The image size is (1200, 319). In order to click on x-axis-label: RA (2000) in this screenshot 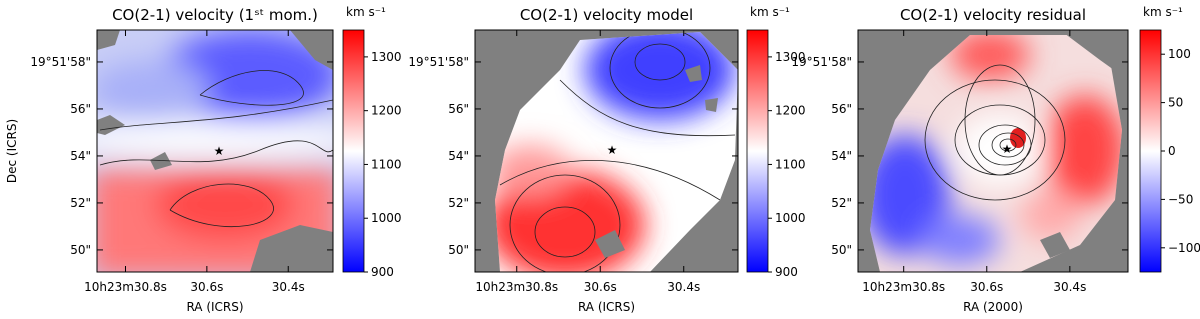, I will do `click(993, 307)`.